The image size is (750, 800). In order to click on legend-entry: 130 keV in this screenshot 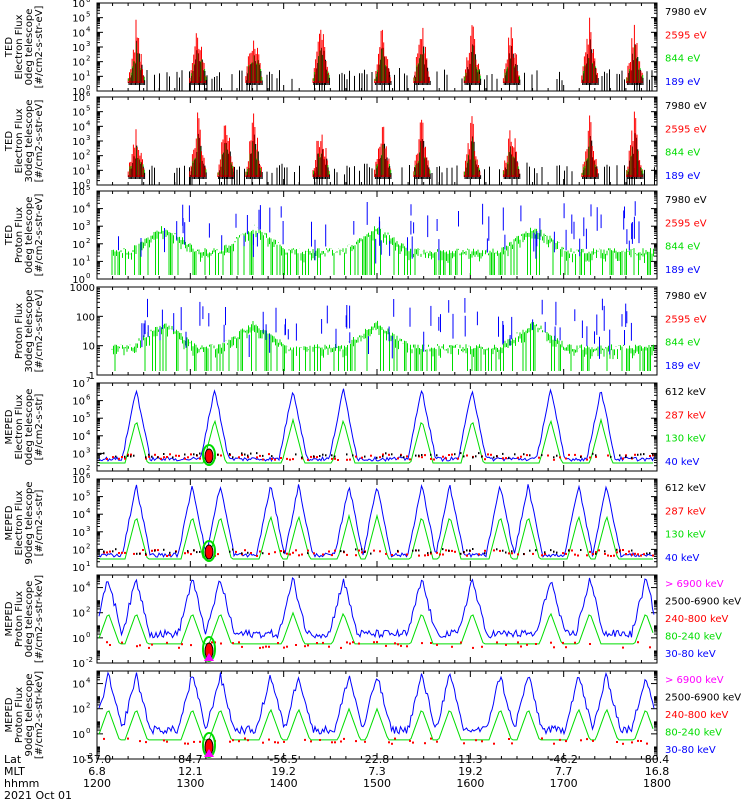, I will do `click(685, 535)`.